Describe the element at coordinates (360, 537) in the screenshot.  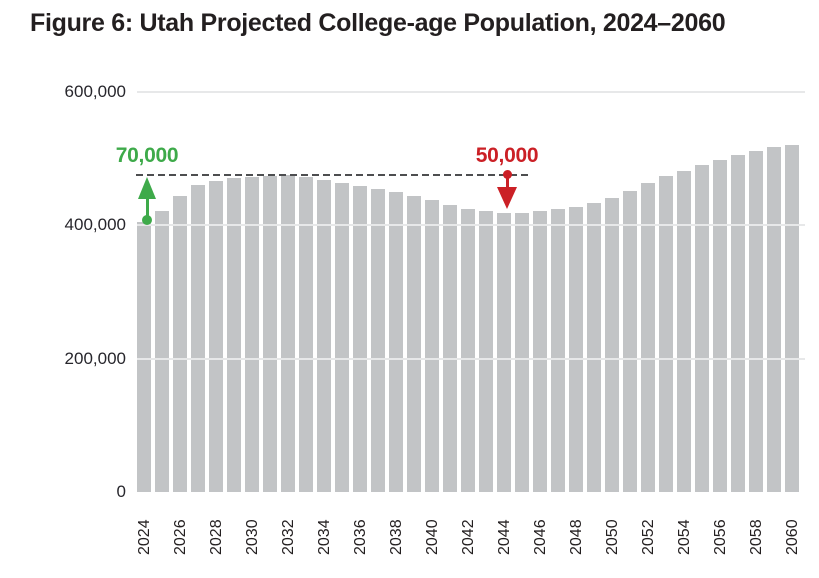
I see `x-tick-label: 2036` at that location.